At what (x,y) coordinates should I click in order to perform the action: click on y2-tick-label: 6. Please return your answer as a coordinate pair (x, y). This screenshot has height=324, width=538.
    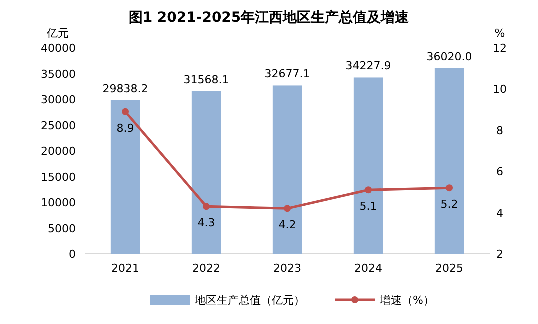
    Looking at the image, I should click on (500, 172).